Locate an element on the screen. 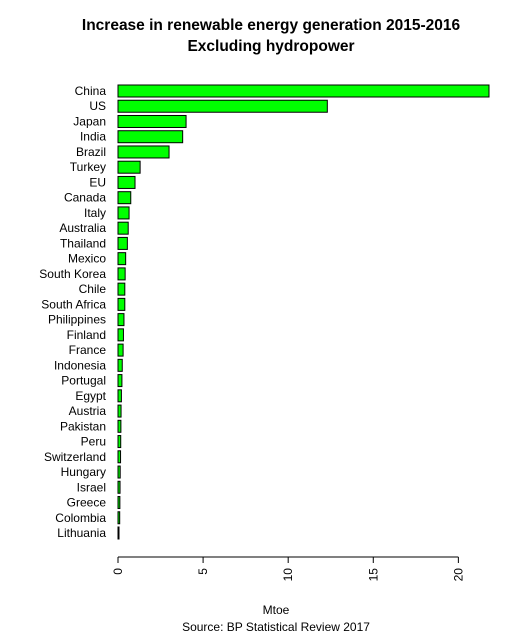  category-label-turkey: Turkey is located at coordinates (88, 167).